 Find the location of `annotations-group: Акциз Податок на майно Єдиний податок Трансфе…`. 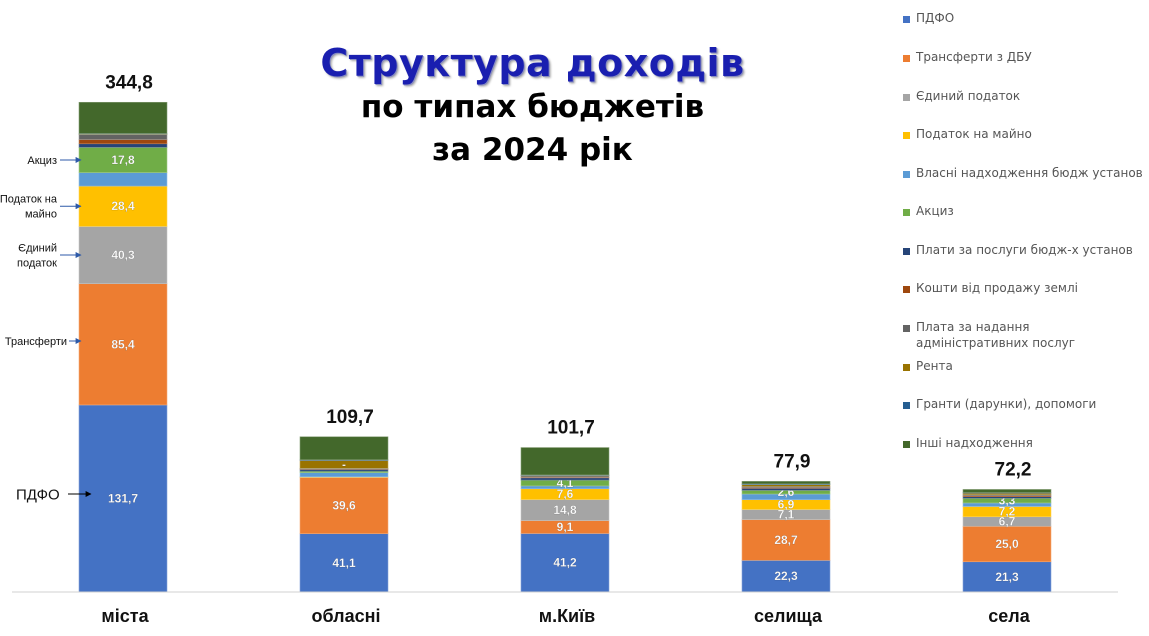

annotations-group: Акциз Податок на майно Єдиний податок Трансфе… is located at coordinates (46, 329).